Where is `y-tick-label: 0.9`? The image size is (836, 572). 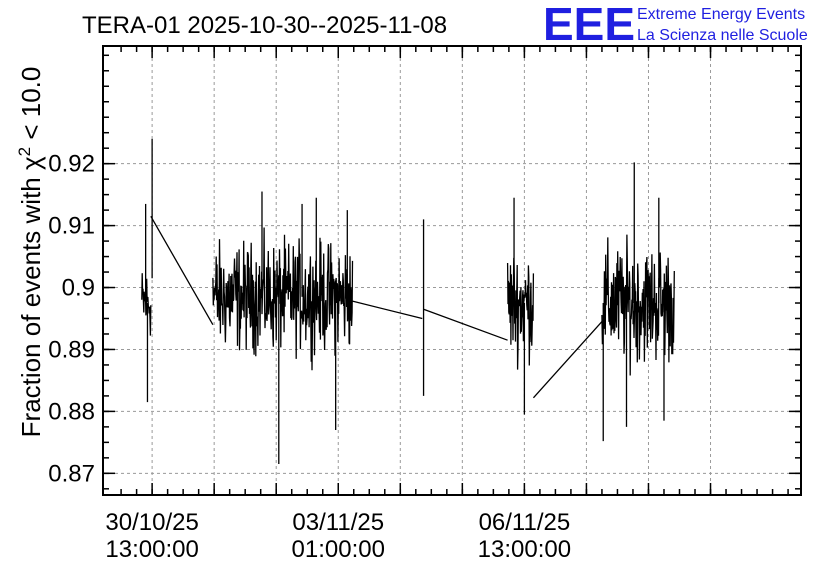
y-tick-label: 0.9 is located at coordinates (78, 288).